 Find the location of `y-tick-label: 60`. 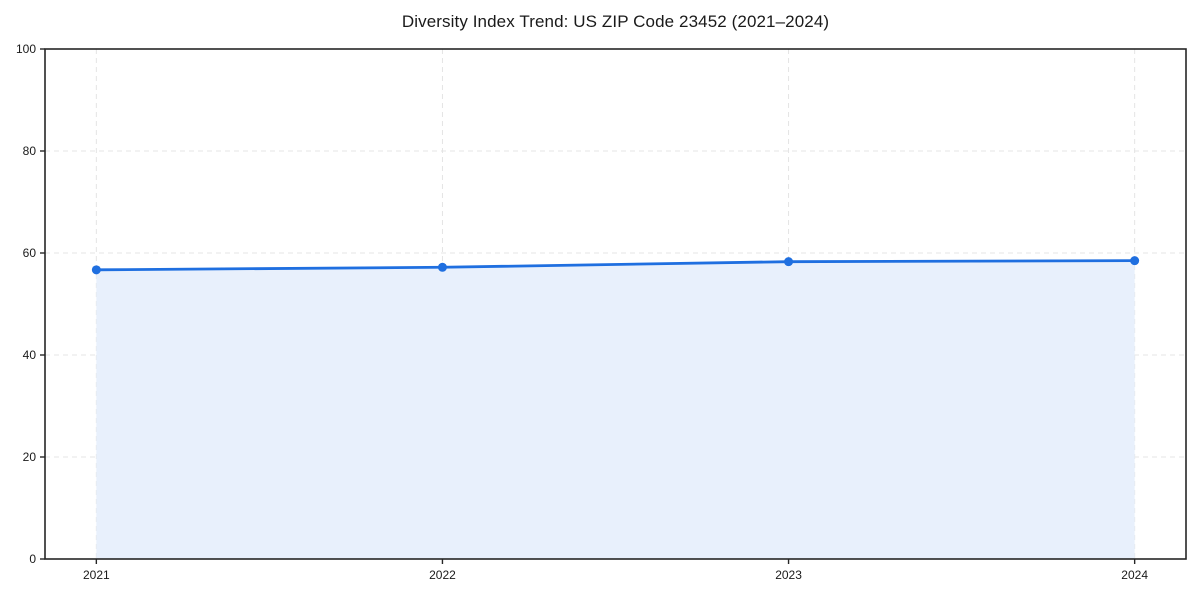

y-tick-label: 60 is located at coordinates (30, 253).